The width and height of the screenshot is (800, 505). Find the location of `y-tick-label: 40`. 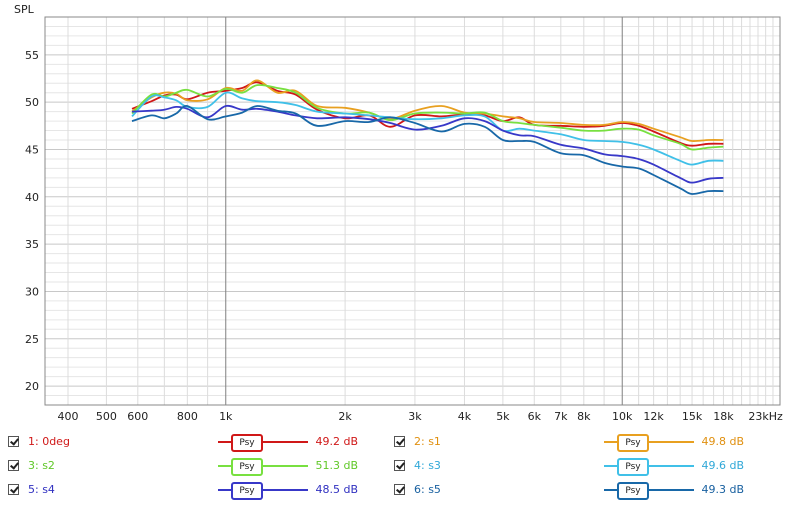

y-tick-label: 40 is located at coordinates (32, 197).